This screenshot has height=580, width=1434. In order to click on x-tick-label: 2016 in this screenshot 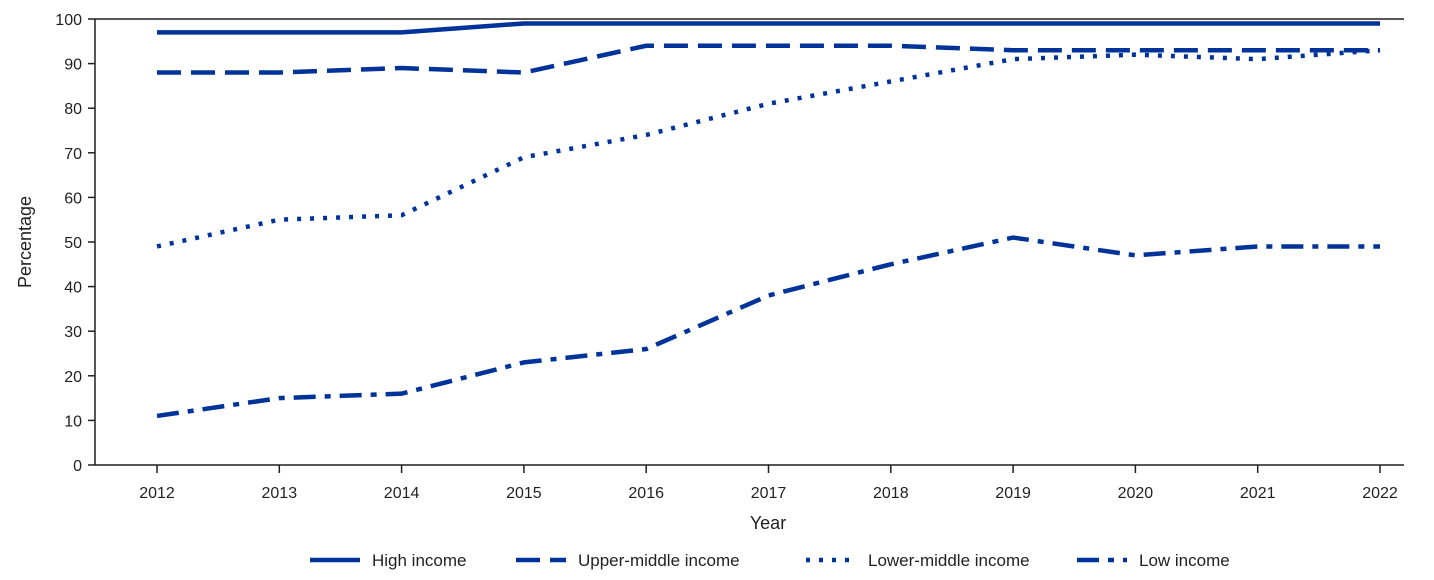, I will do `click(646, 493)`.